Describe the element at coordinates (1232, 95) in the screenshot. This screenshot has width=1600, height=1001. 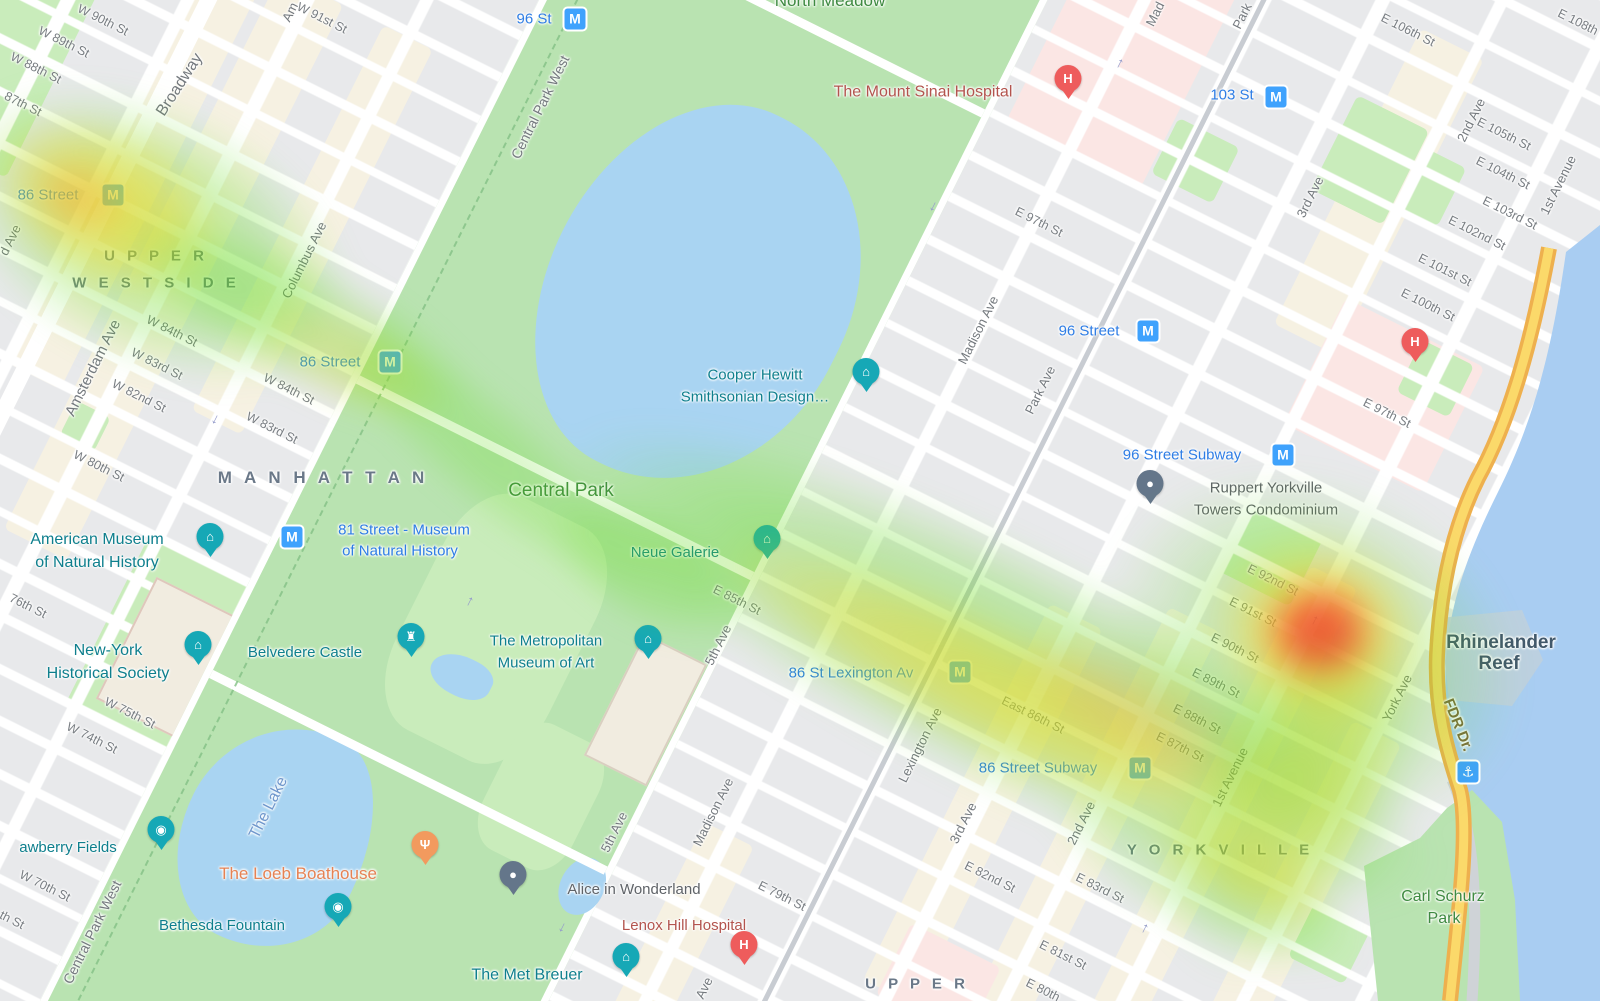
I see `subway-station-label: 103 St` at that location.